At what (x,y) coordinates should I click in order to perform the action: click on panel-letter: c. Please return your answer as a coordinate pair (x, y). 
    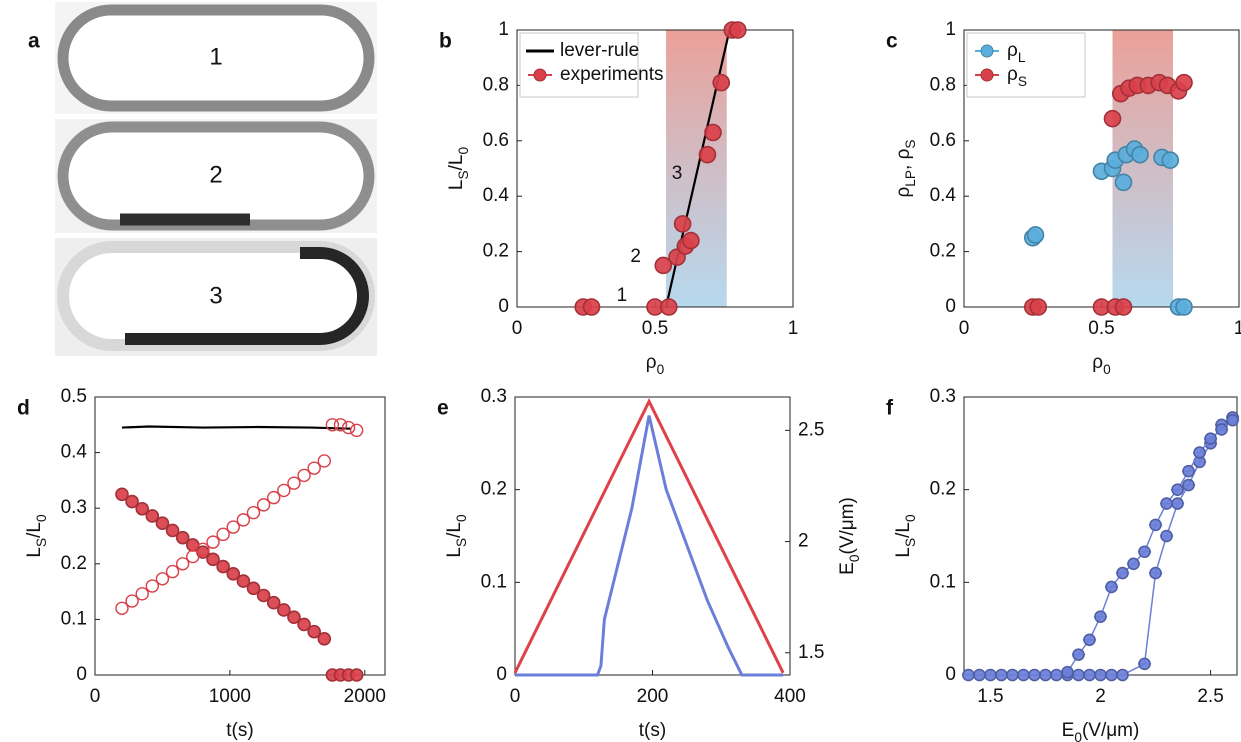
    Looking at the image, I should click on (892, 41).